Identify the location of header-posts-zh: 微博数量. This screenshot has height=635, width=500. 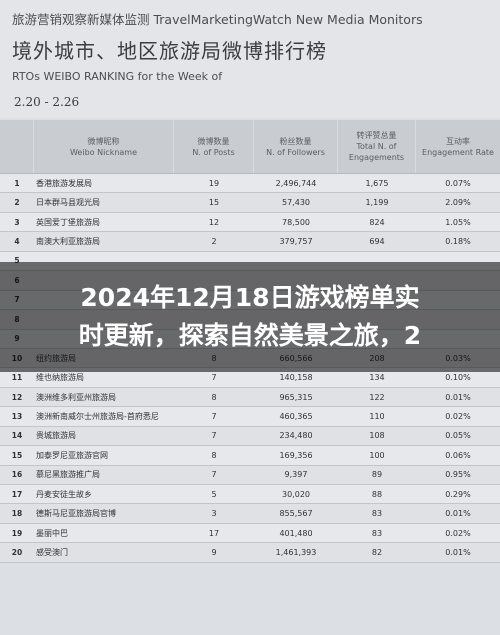
(213, 141).